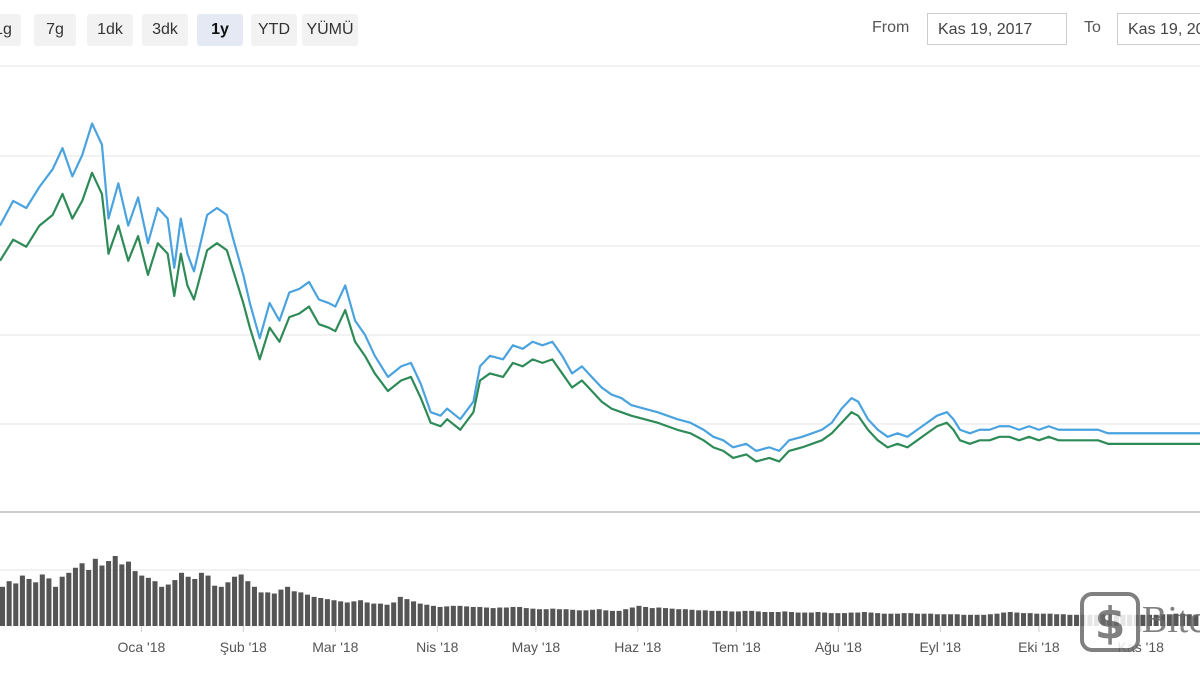 This screenshot has width=1200, height=675. I want to click on x-tick-label: Tem '18, so click(736, 647).